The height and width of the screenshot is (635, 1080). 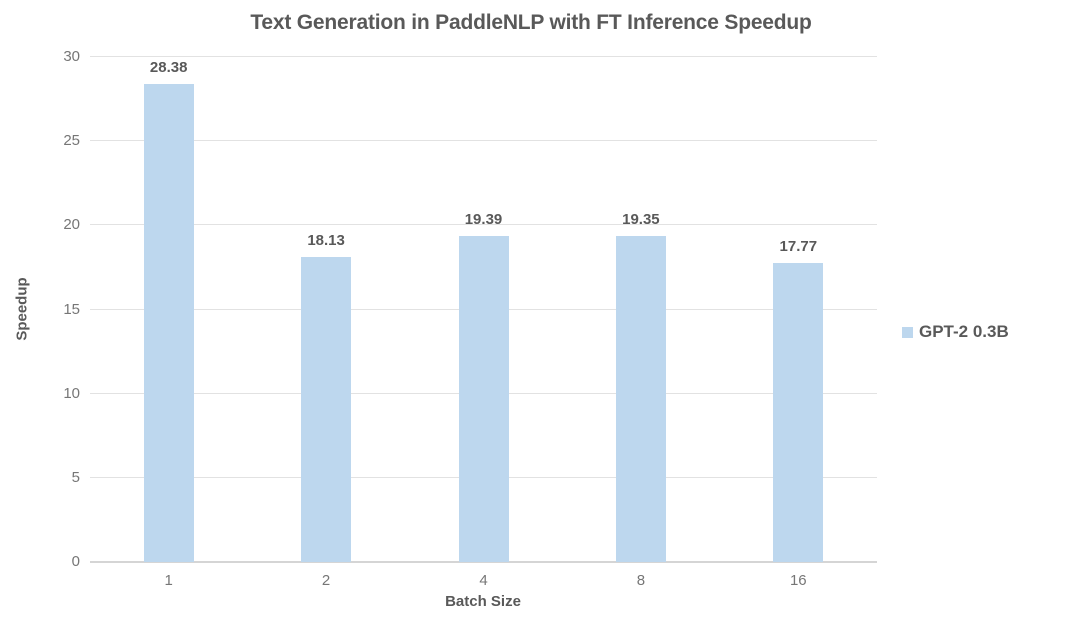 What do you see at coordinates (326, 580) in the screenshot?
I see `x-tick-label: 2` at bounding box center [326, 580].